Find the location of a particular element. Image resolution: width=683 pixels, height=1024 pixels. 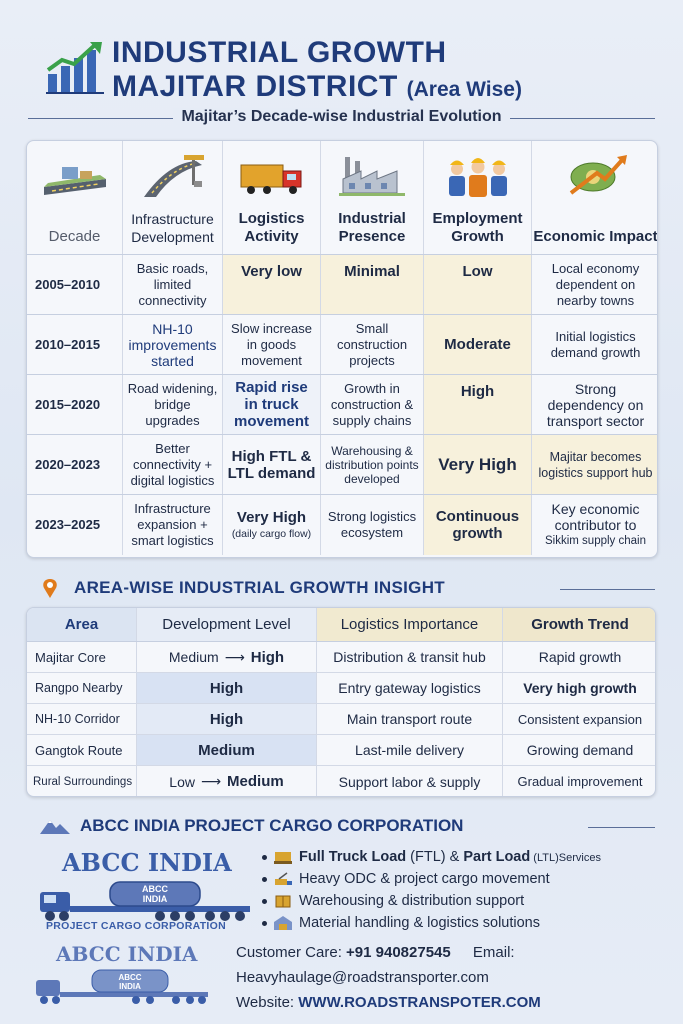

location-pin-icon is located at coordinates (50, 588).